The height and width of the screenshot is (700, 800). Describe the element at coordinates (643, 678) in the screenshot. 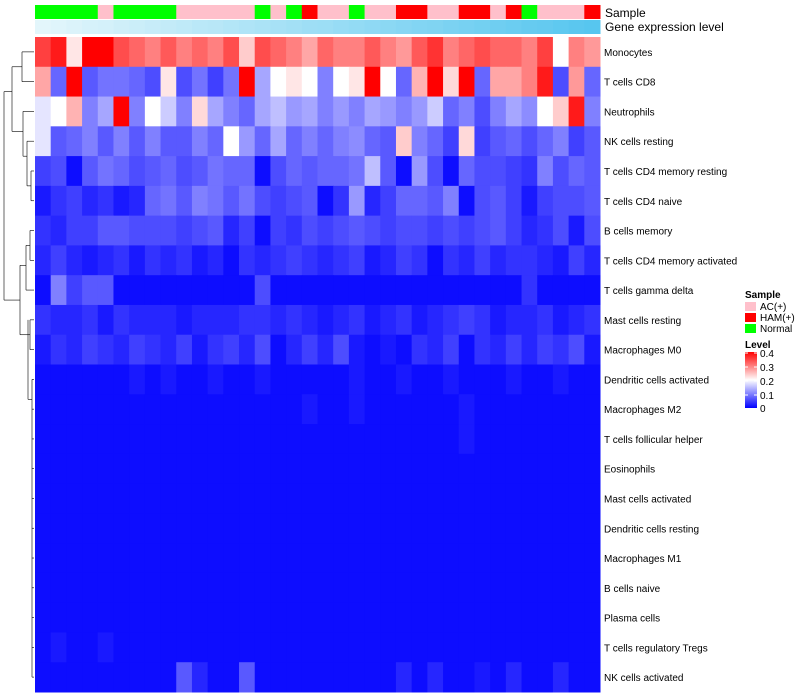

I see `row-label: NK cells activated` at that location.